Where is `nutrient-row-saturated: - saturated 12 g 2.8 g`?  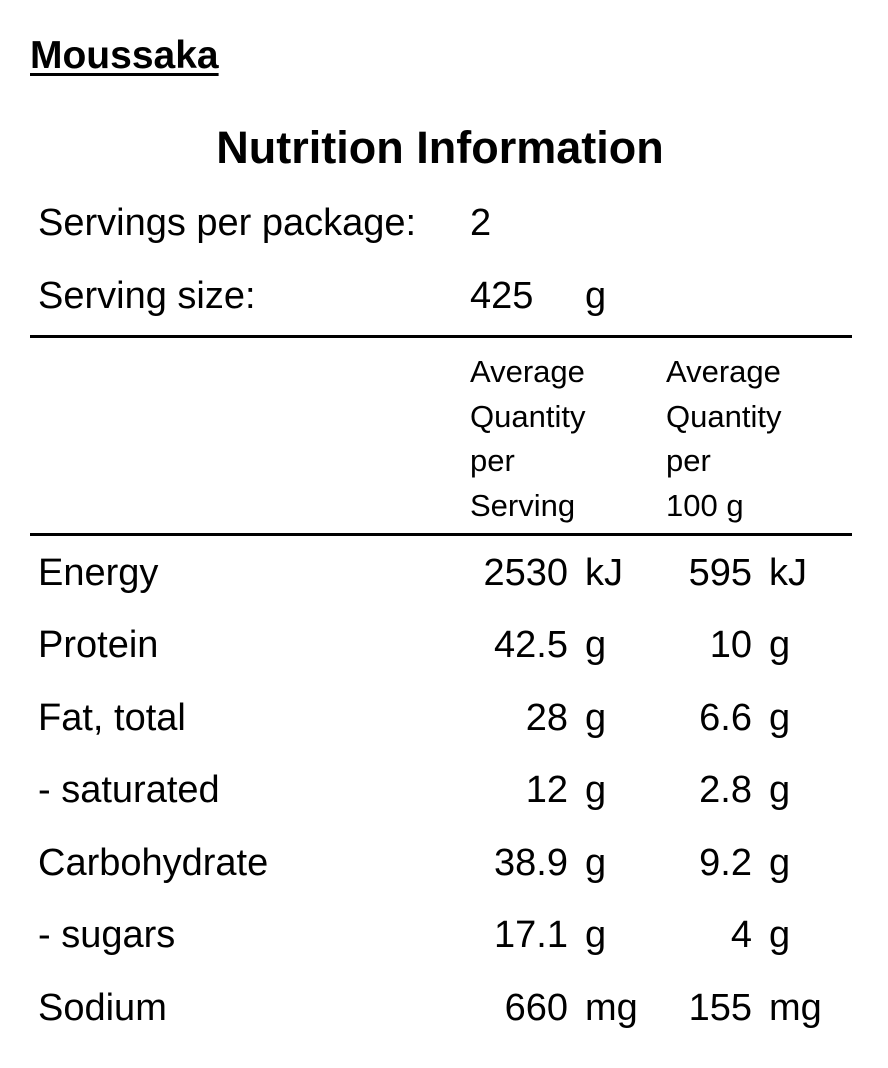 nutrient-row-saturated: - saturated 12 g 2.8 g is located at coordinates (444, 790).